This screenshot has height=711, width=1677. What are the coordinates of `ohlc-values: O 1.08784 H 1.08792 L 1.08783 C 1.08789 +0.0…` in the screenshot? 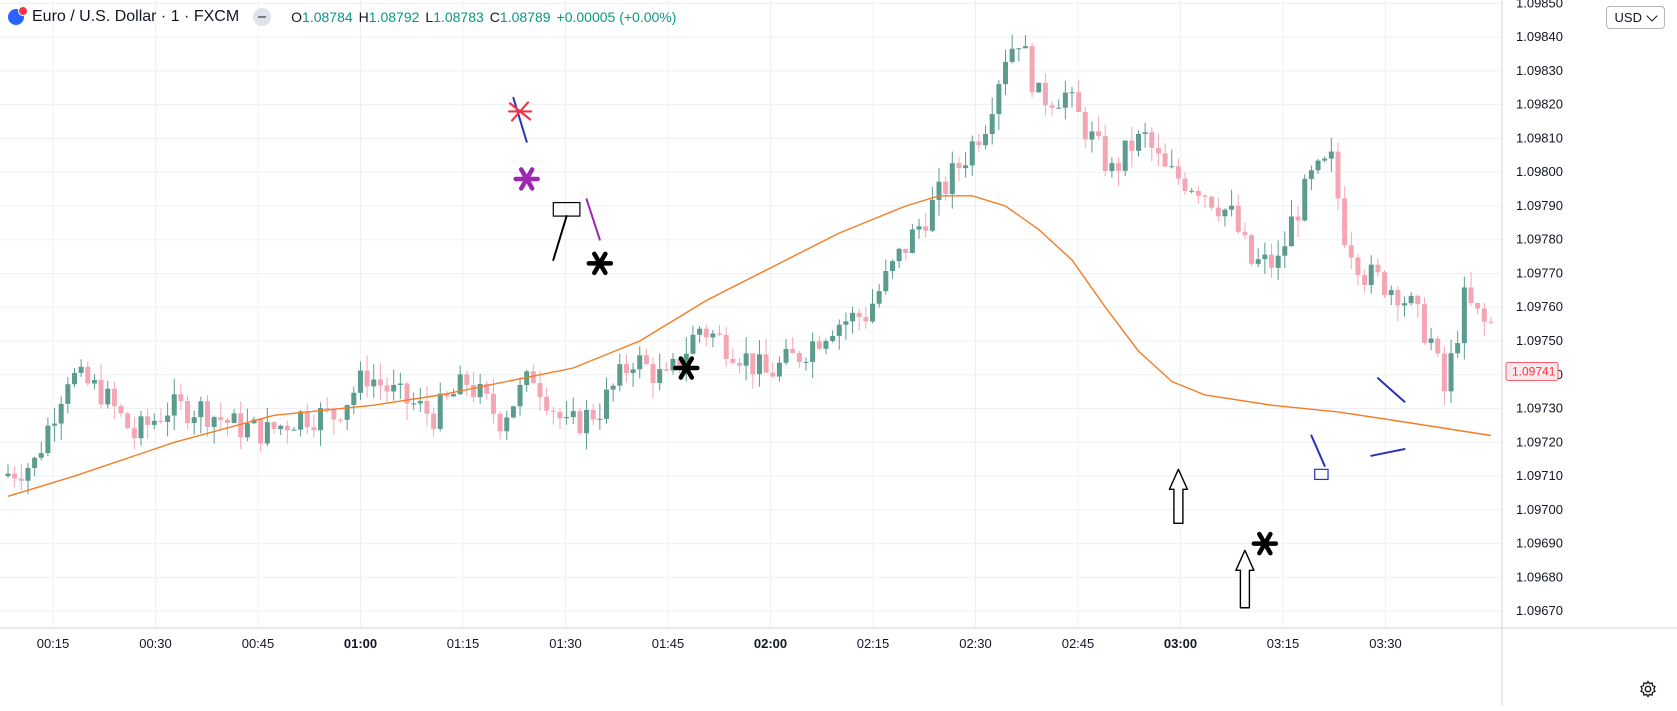 It's located at (483, 17).